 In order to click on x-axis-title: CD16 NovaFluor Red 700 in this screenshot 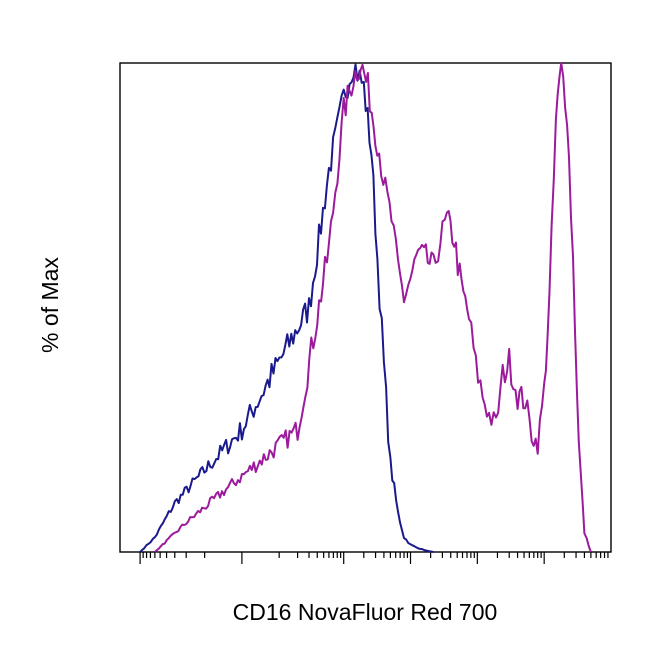, I will do `click(365, 612)`.